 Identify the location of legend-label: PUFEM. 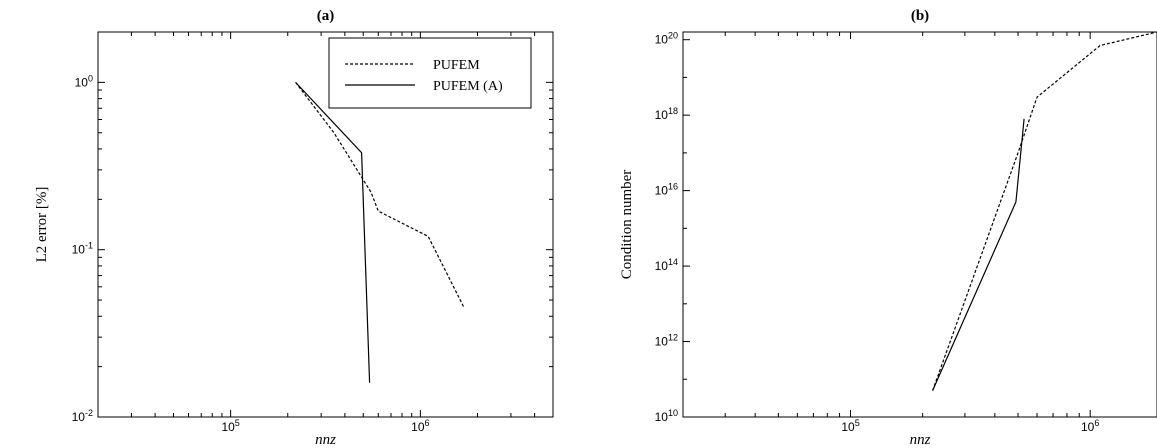
(456, 65).